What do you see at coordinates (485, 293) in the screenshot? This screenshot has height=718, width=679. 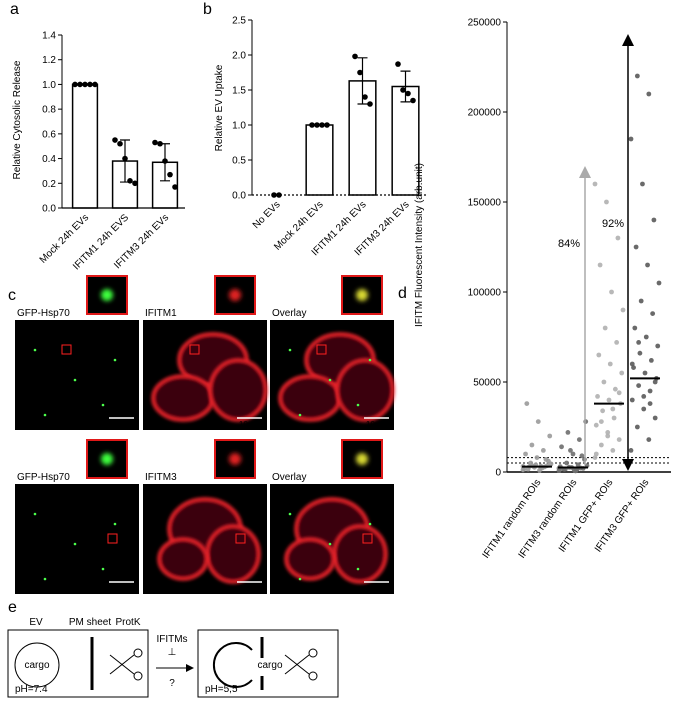 I see `y-tick-label: 100000` at bounding box center [485, 293].